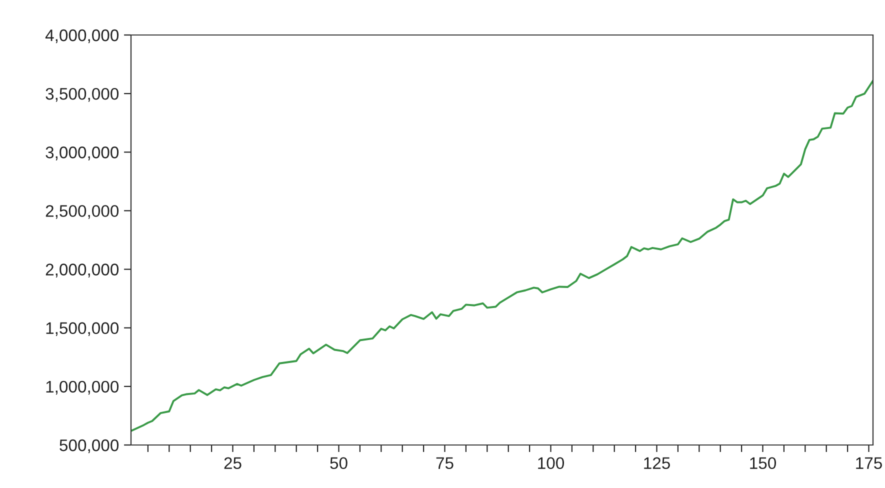  I want to click on x-tick-label: 175, so click(869, 463).